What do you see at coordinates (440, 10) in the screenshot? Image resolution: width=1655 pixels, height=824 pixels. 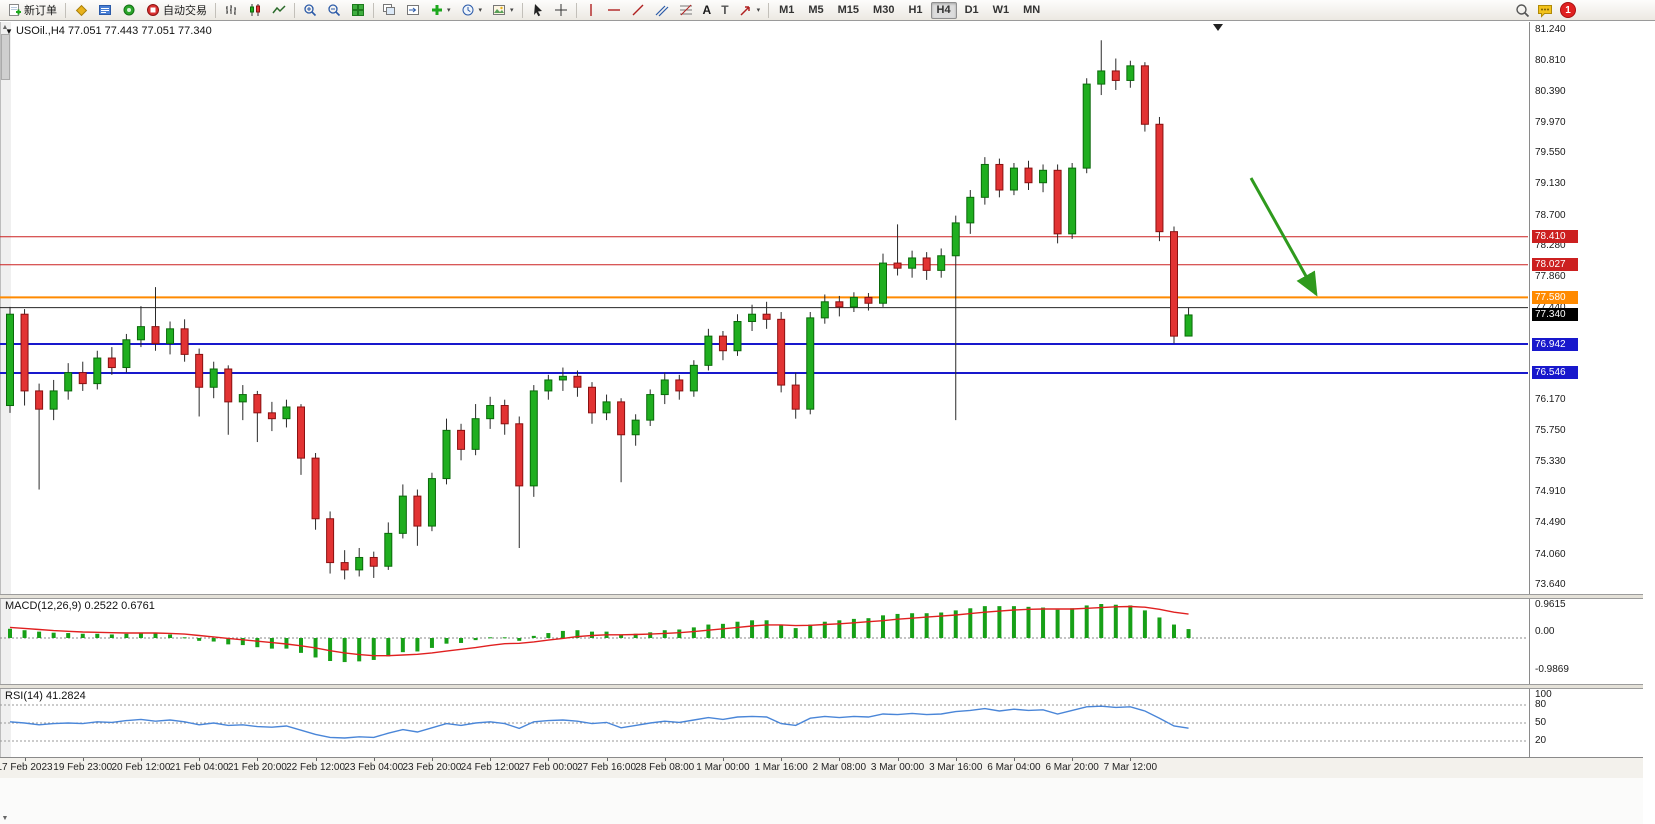 I see `new-chart-button: ▾` at bounding box center [440, 10].